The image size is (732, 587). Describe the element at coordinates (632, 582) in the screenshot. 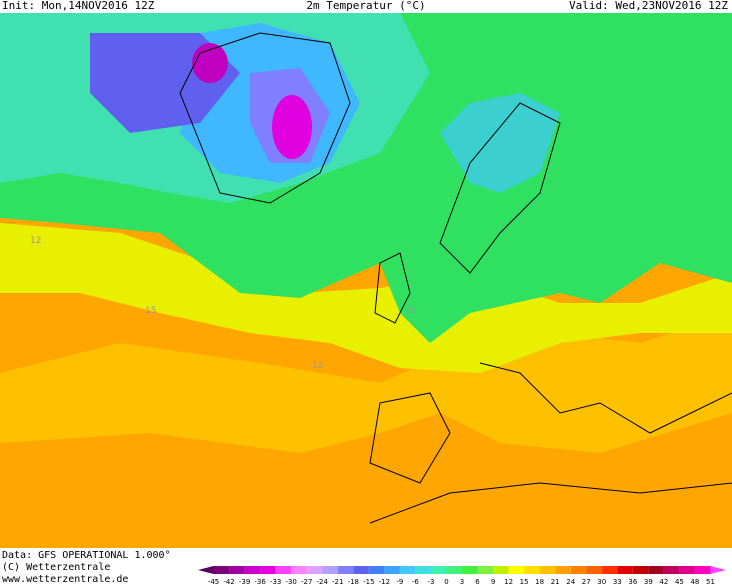

I see `legend-tick-label: 36` at that location.